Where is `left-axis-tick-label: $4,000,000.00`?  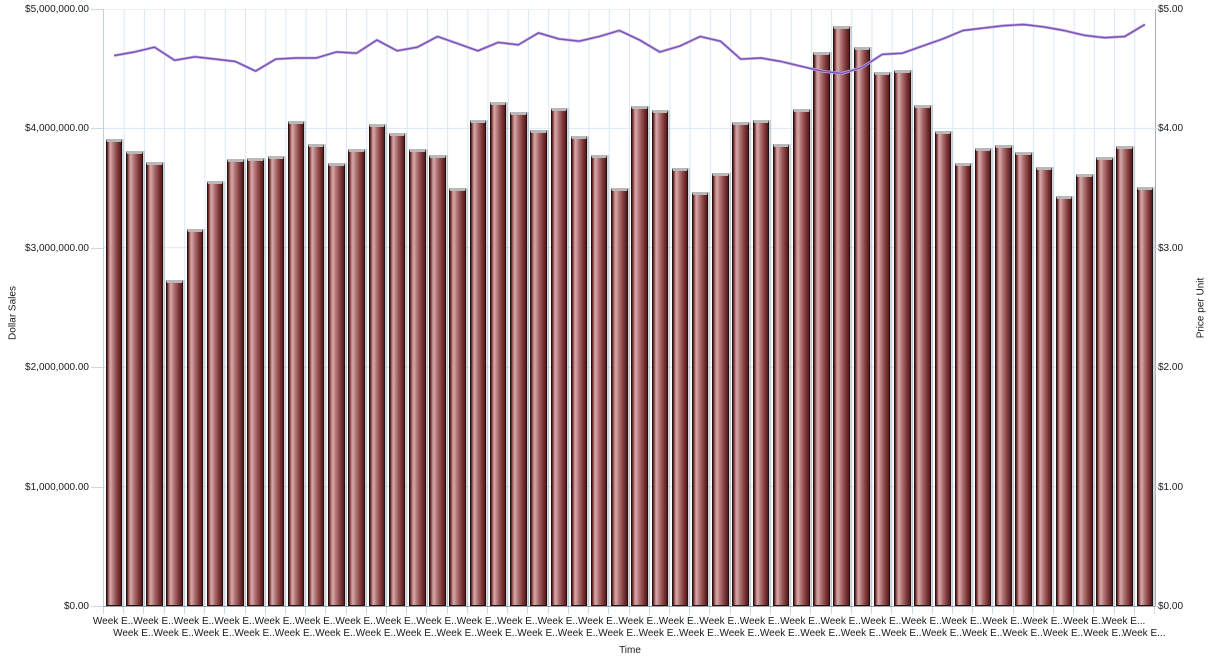
left-axis-tick-label: $4,000,000.00 is located at coordinates (57, 129).